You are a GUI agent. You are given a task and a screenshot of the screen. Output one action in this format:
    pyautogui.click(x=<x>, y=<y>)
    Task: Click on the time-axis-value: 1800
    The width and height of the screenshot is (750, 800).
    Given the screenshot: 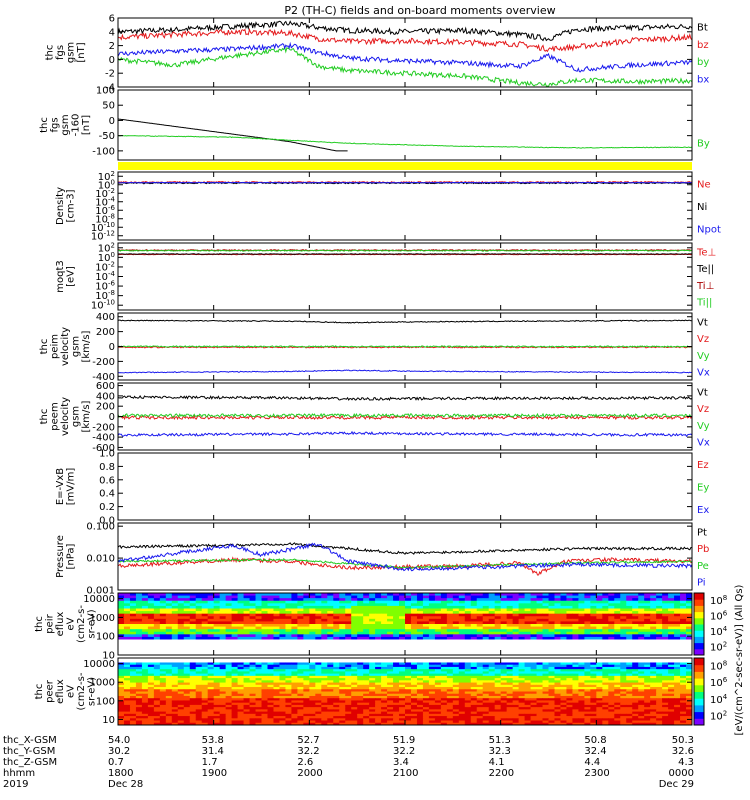 What is the action you would take?
    pyautogui.click(x=120, y=773)
    